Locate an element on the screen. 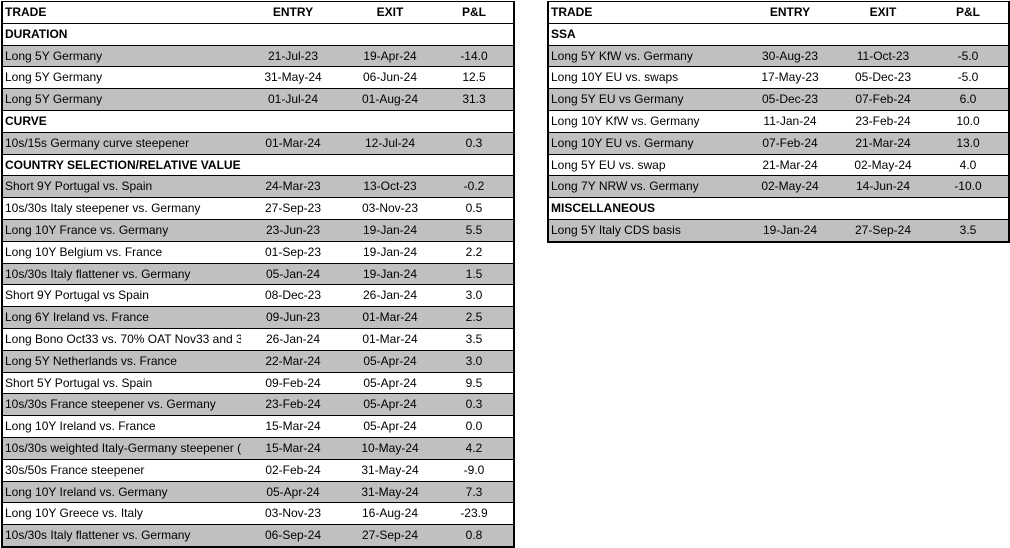 The image size is (1010, 548). entry-date: 31-May-24 is located at coordinates (293, 77).